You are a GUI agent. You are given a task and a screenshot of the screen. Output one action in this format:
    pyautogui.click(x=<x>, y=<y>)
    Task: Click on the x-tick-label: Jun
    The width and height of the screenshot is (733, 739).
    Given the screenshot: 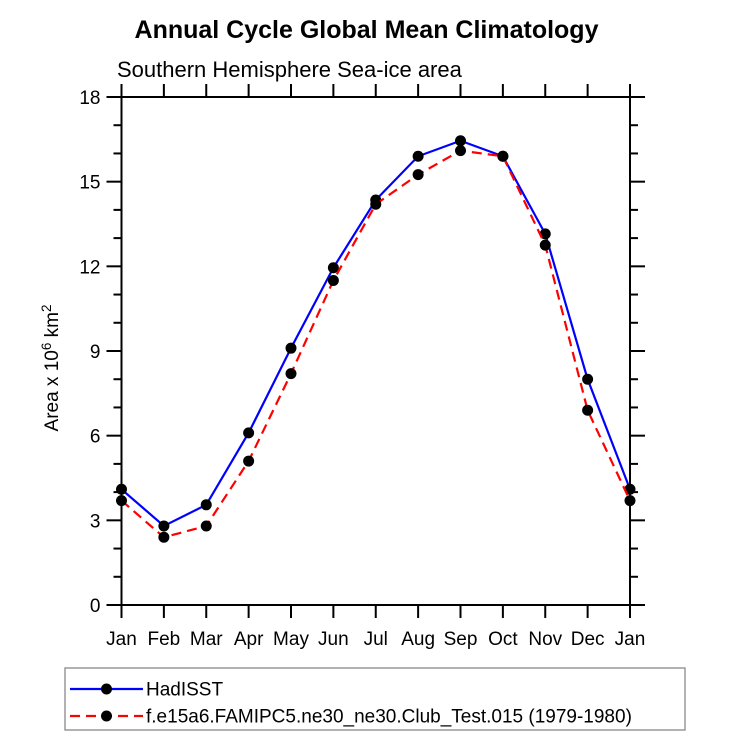 What is the action you would take?
    pyautogui.click(x=333, y=639)
    